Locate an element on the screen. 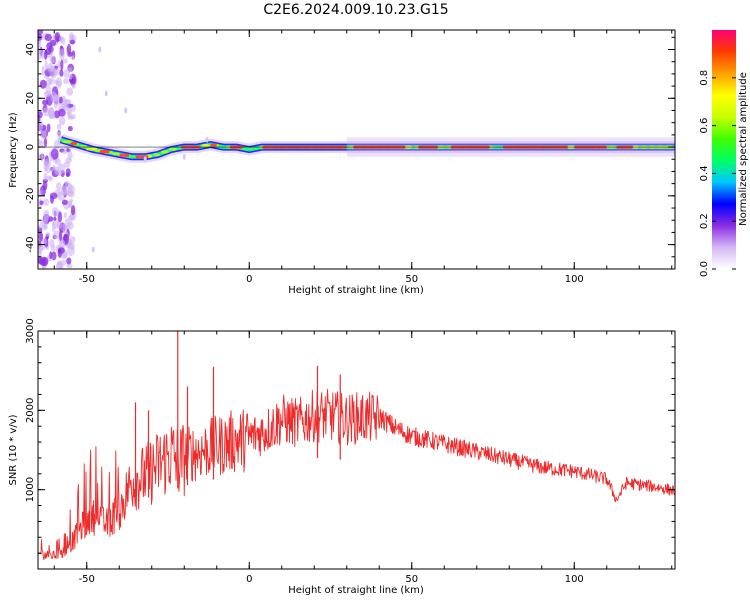 The image size is (750, 600). colorbar-tick-label: 0.0 is located at coordinates (704, 269).